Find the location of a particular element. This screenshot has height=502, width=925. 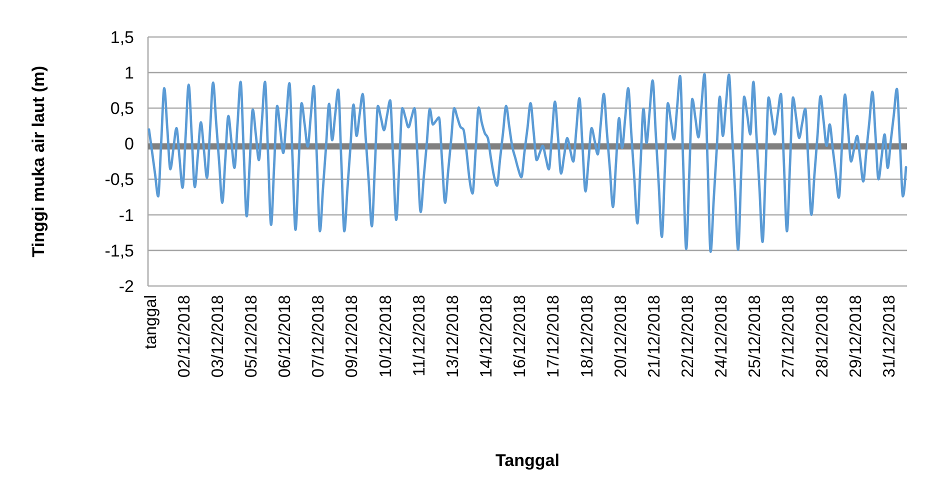

y-axis-title: Tinggi muka air laut (m) is located at coordinates (38, 162).